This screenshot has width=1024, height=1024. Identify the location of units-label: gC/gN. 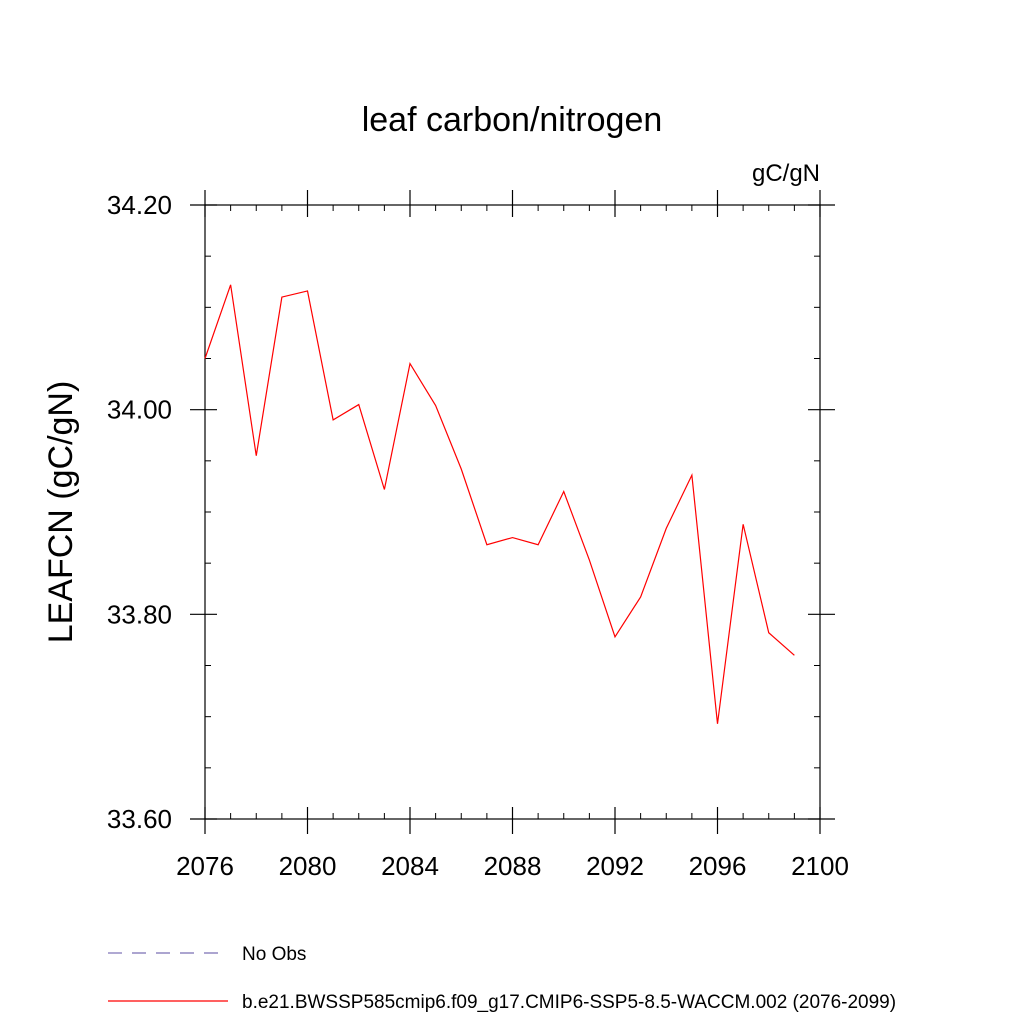
(786, 173).